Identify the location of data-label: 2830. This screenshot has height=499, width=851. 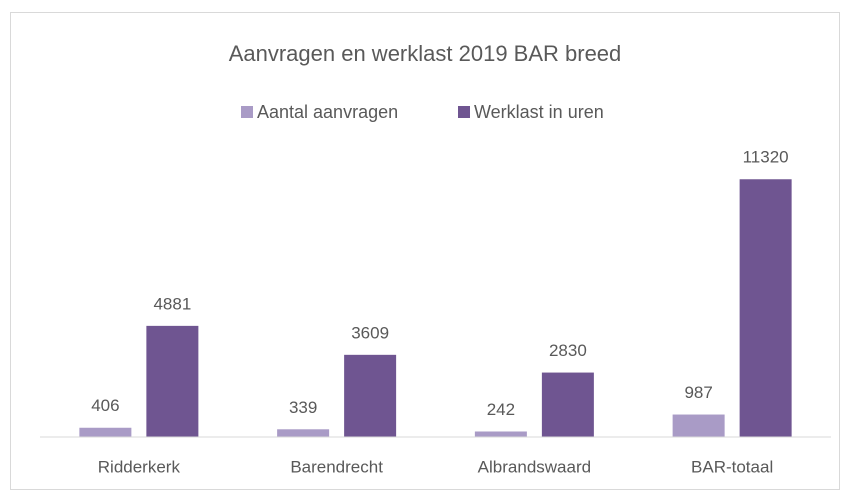
(568, 350).